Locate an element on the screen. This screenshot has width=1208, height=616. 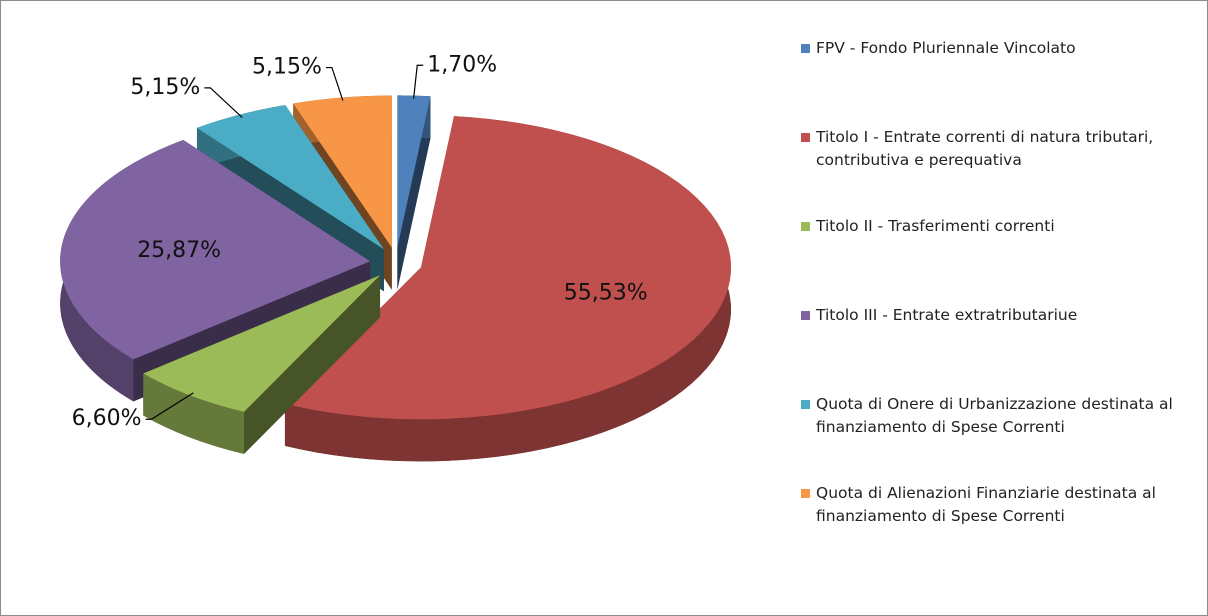
legend-label: Titolo II - Trasferimenti correnti is located at coordinates (935, 226).